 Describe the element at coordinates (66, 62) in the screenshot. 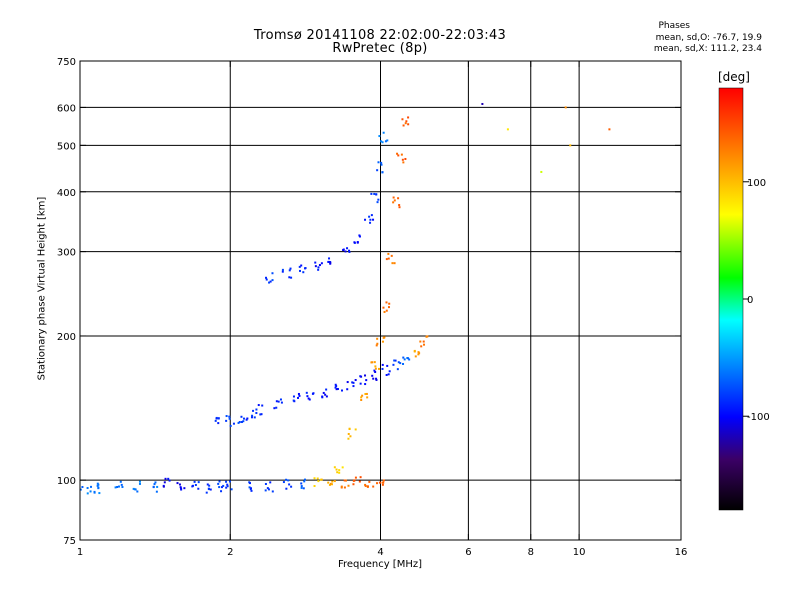

I see `y-tick-label: 750` at that location.